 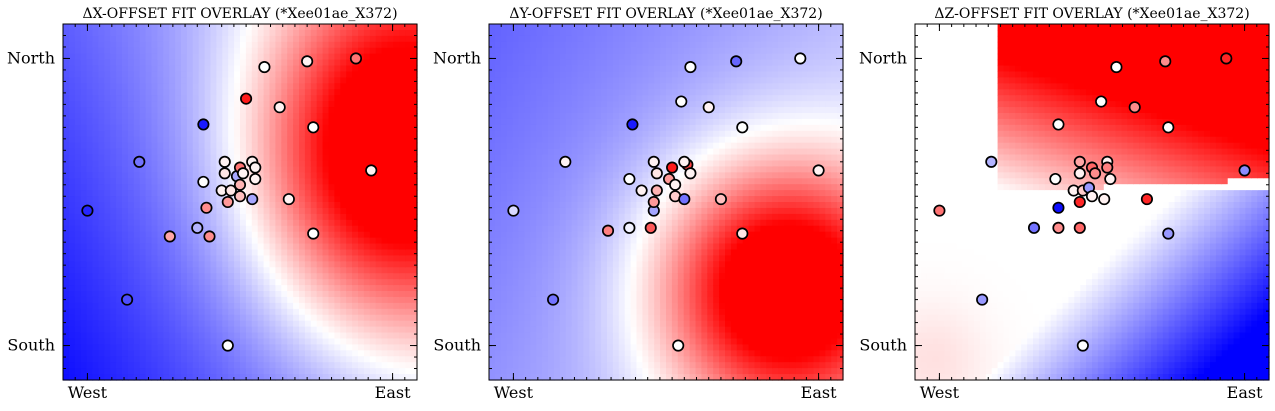 What do you see at coordinates (1091, 14) in the screenshot?
I see `panel-title: ΔZ-OFFSET FIT OVERLAY (*Xee01ae_X372)` at bounding box center [1091, 14].